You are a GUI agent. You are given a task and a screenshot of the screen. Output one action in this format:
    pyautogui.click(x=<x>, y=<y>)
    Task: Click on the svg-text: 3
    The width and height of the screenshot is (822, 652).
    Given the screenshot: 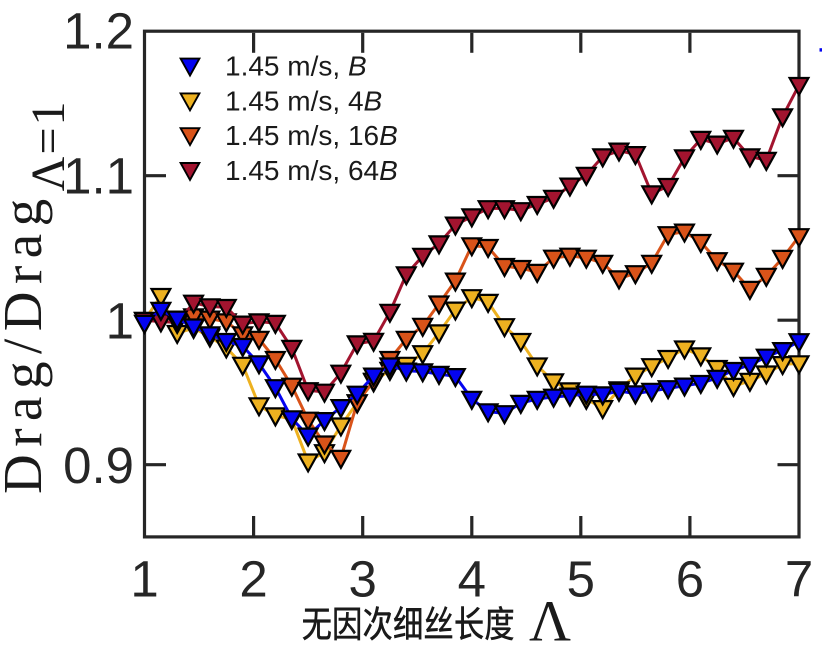 What is the action you would take?
    pyautogui.click(x=363, y=579)
    